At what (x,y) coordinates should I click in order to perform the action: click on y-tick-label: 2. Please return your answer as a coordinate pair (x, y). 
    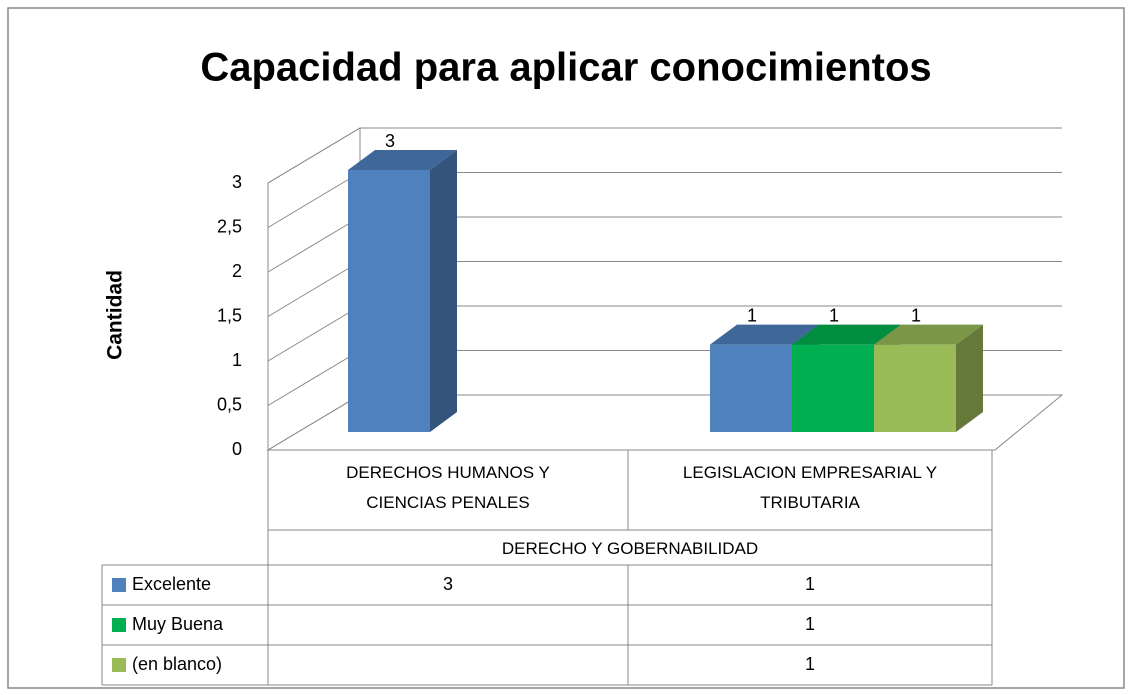
    Looking at the image, I should click on (237, 271).